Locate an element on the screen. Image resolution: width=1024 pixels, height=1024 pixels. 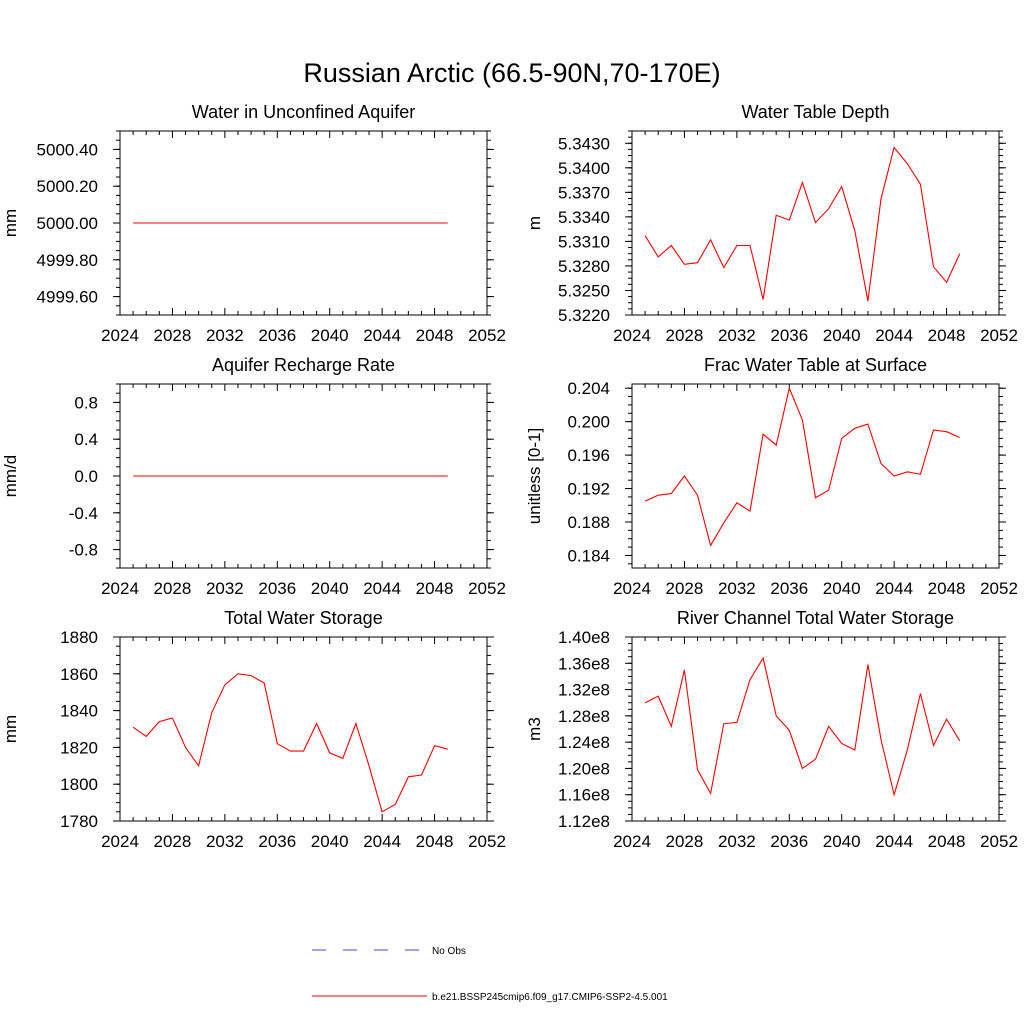
y-tick-label: 1800 is located at coordinates (79, 784).